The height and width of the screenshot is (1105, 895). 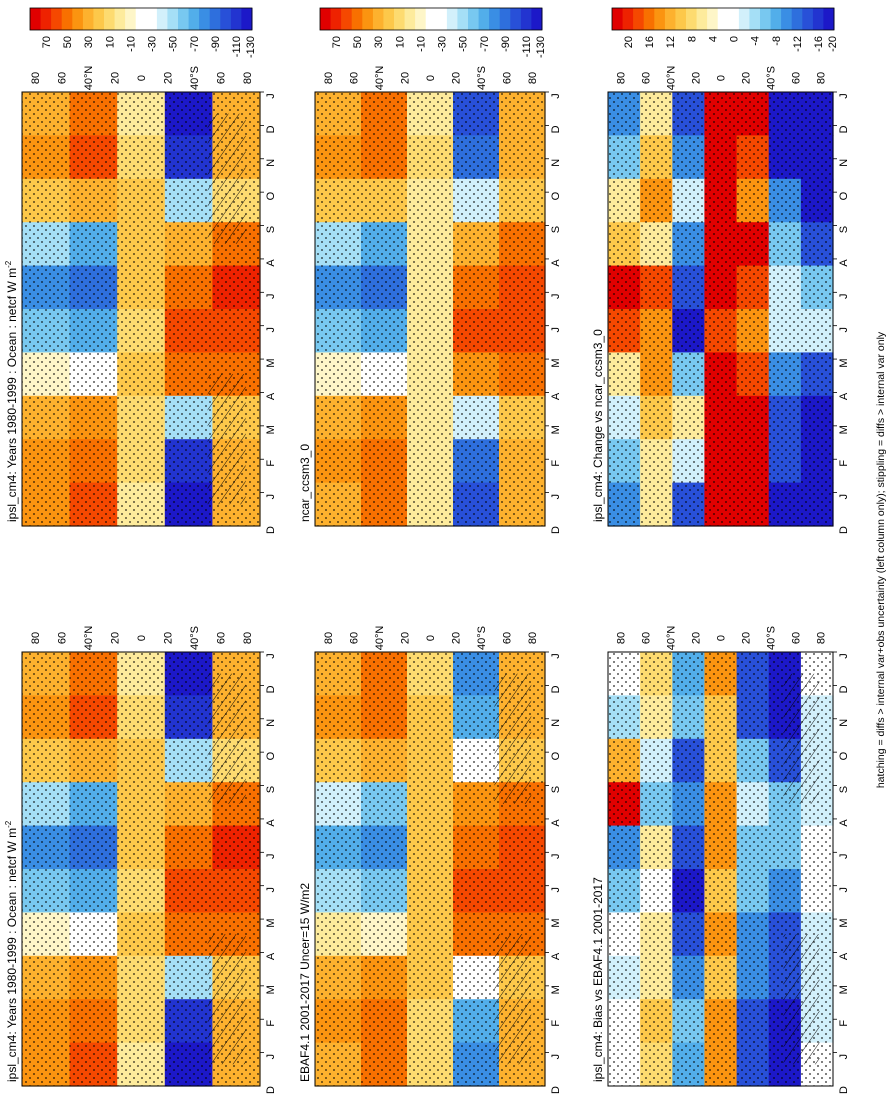 What do you see at coordinates (598, 425) in the screenshot?
I see `panel-title: ipsl_cm4: Change vs ncar_ccsm3_0` at bounding box center [598, 425].